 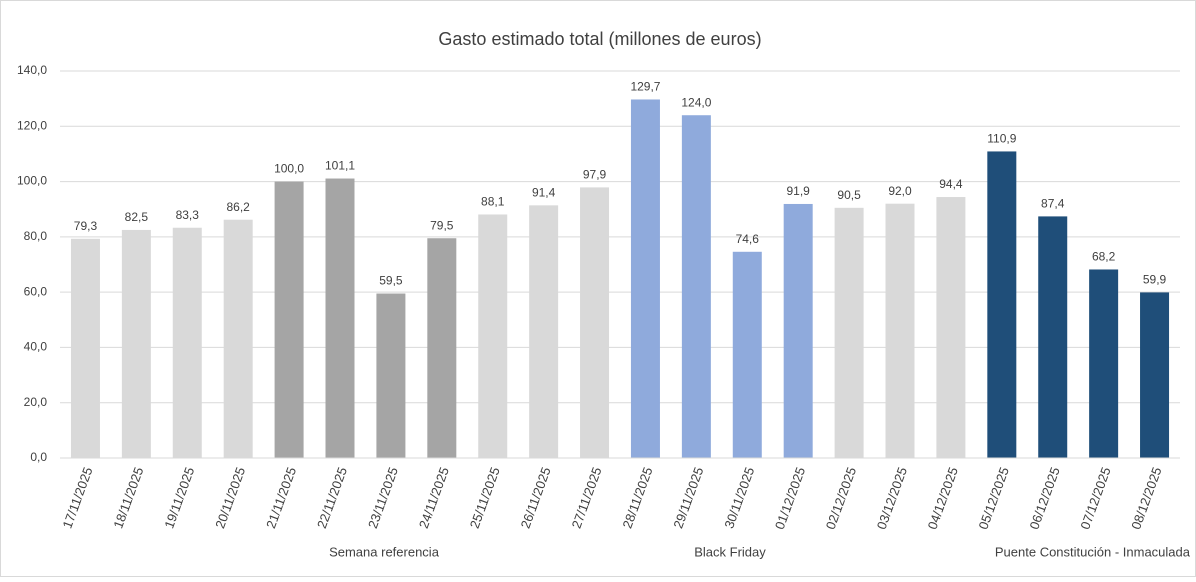 I want to click on chart-title: Gasto estimado total (millones de euros), so click(x=599, y=39).